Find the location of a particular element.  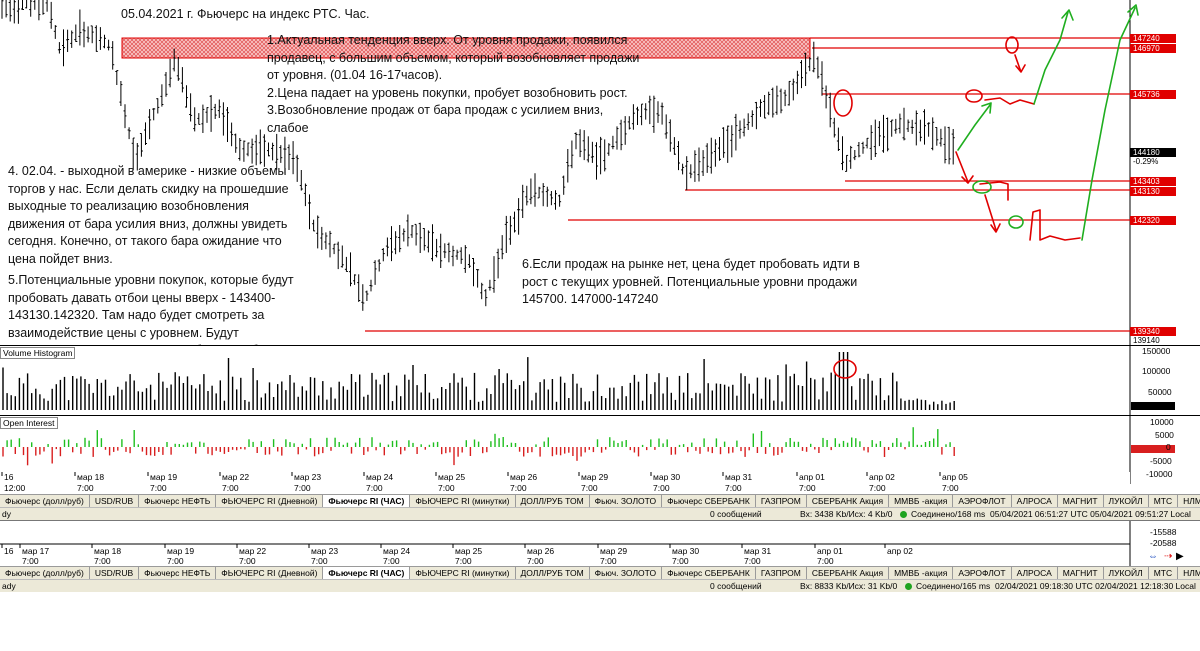

status-ready-text: ady is located at coordinates (9, 586).